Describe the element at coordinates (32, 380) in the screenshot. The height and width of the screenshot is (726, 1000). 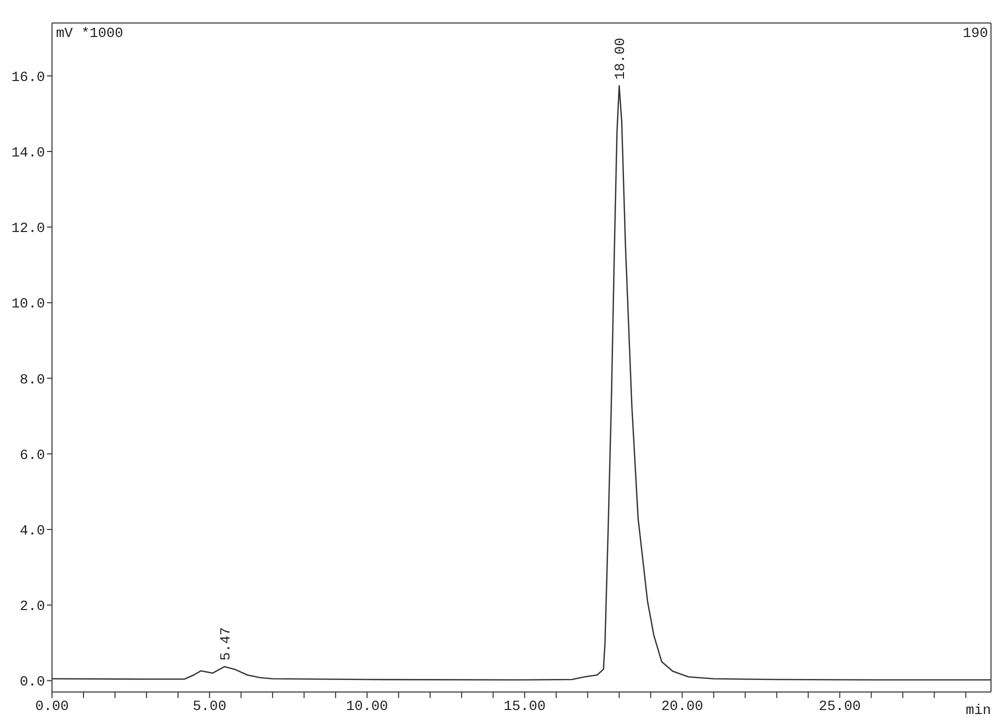
I see `y-tick-label: 8.0` at that location.